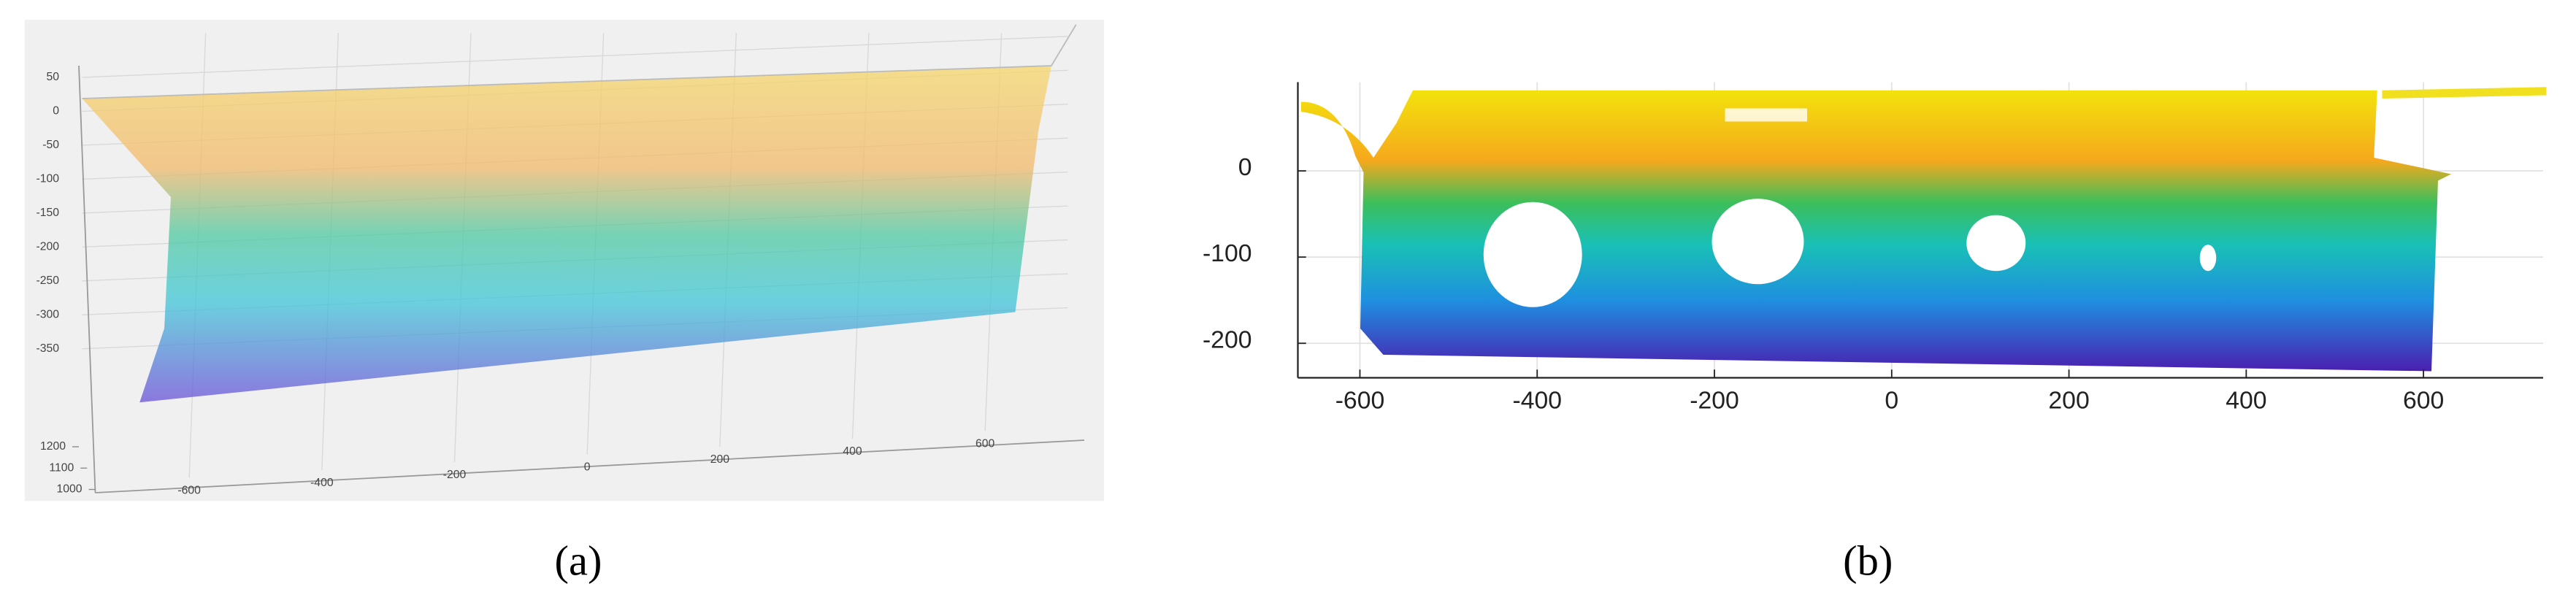 The width and height of the screenshot is (2576, 611). What do you see at coordinates (48, 280) in the screenshot?
I see `z-tick-label: -250` at bounding box center [48, 280].